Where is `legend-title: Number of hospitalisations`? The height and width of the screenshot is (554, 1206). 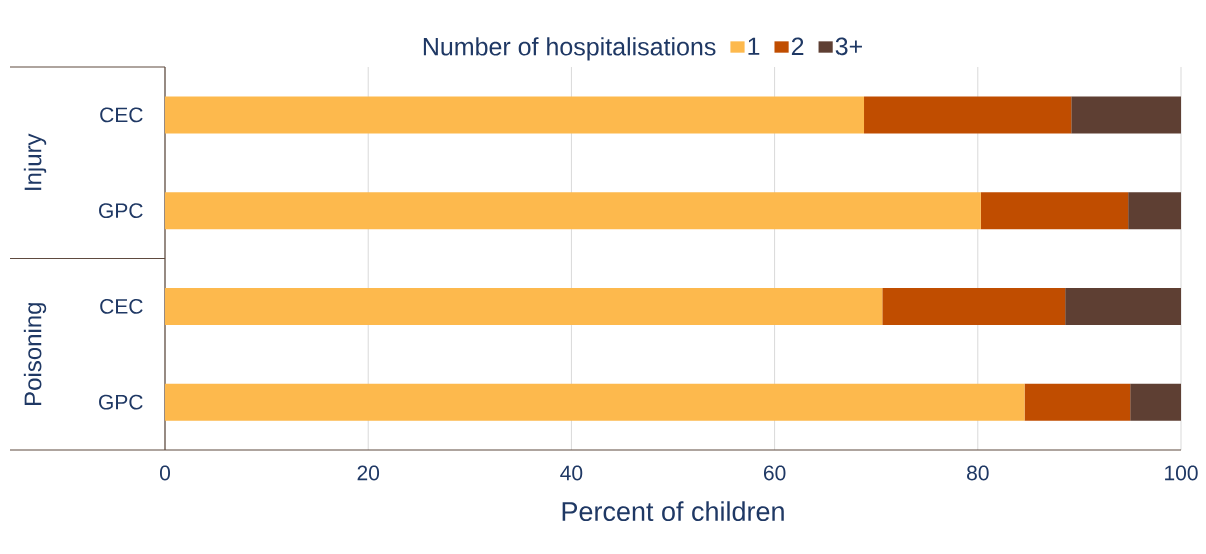
legend-title: Number of hospitalisations is located at coordinates (569, 49).